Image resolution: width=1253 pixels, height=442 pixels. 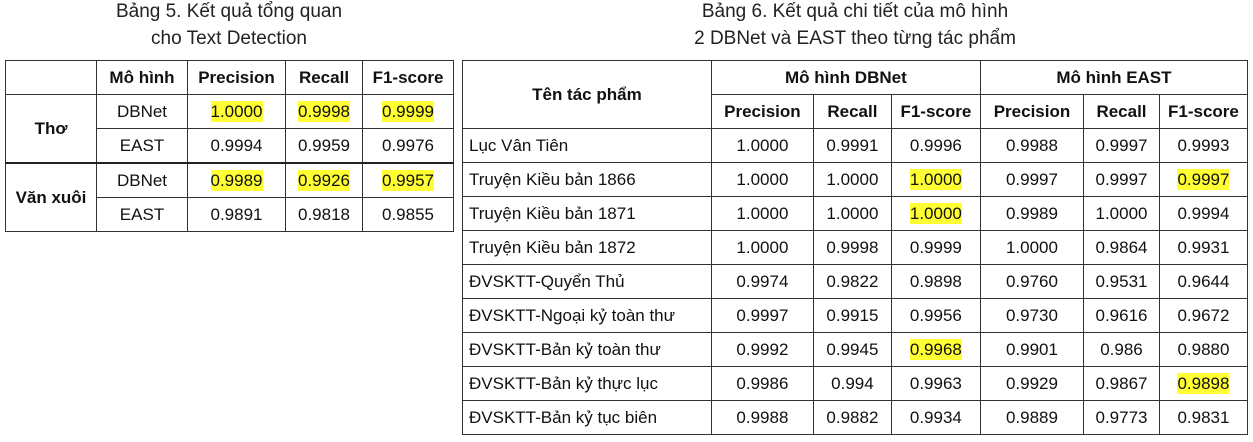 I want to click on value: 0.9929, so click(x=1031, y=383).